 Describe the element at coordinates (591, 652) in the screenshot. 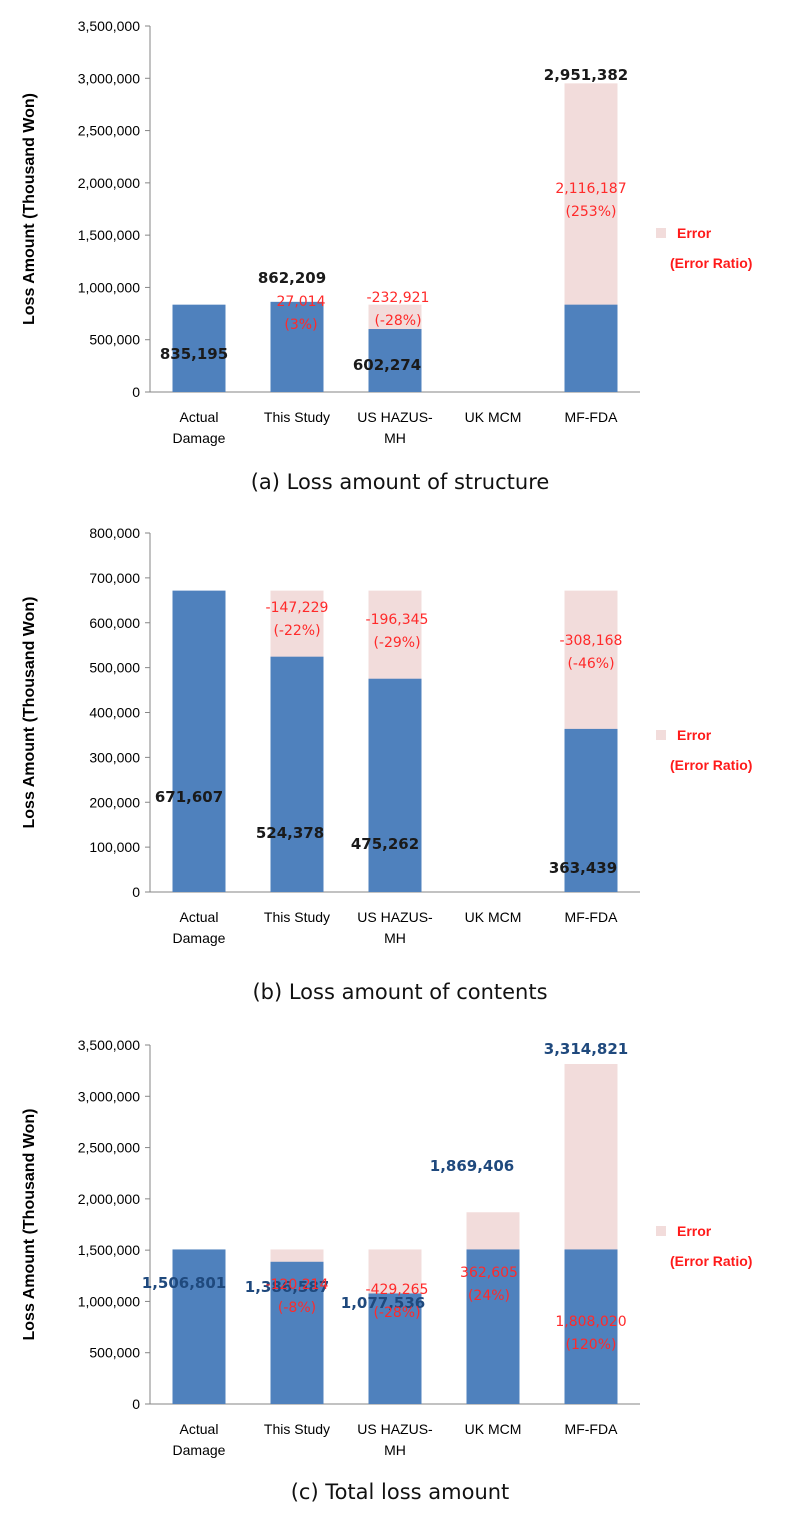

I see `error-label-4: -308,168 (-46%)` at that location.